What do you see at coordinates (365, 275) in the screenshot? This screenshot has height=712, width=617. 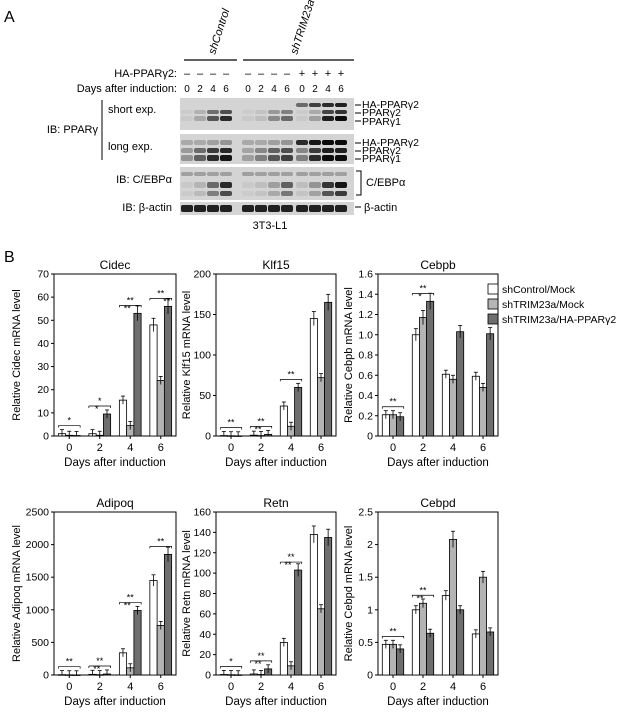 I see `y-tick-label: 1.6` at bounding box center [365, 275].